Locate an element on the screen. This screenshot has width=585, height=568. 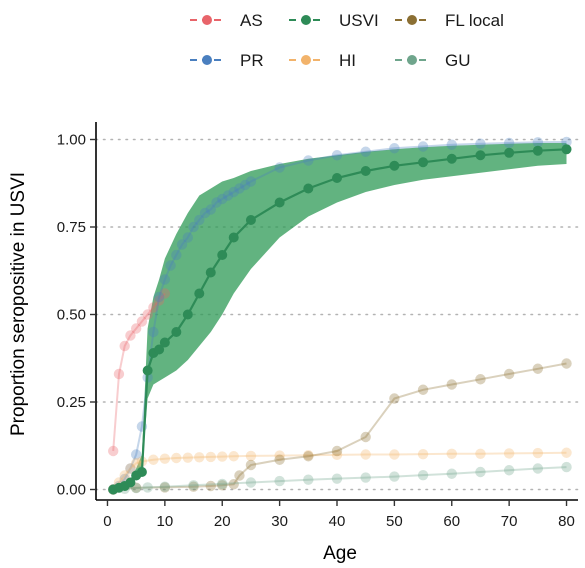
legend-item-usvi: USVI is located at coordinates (334, 20).